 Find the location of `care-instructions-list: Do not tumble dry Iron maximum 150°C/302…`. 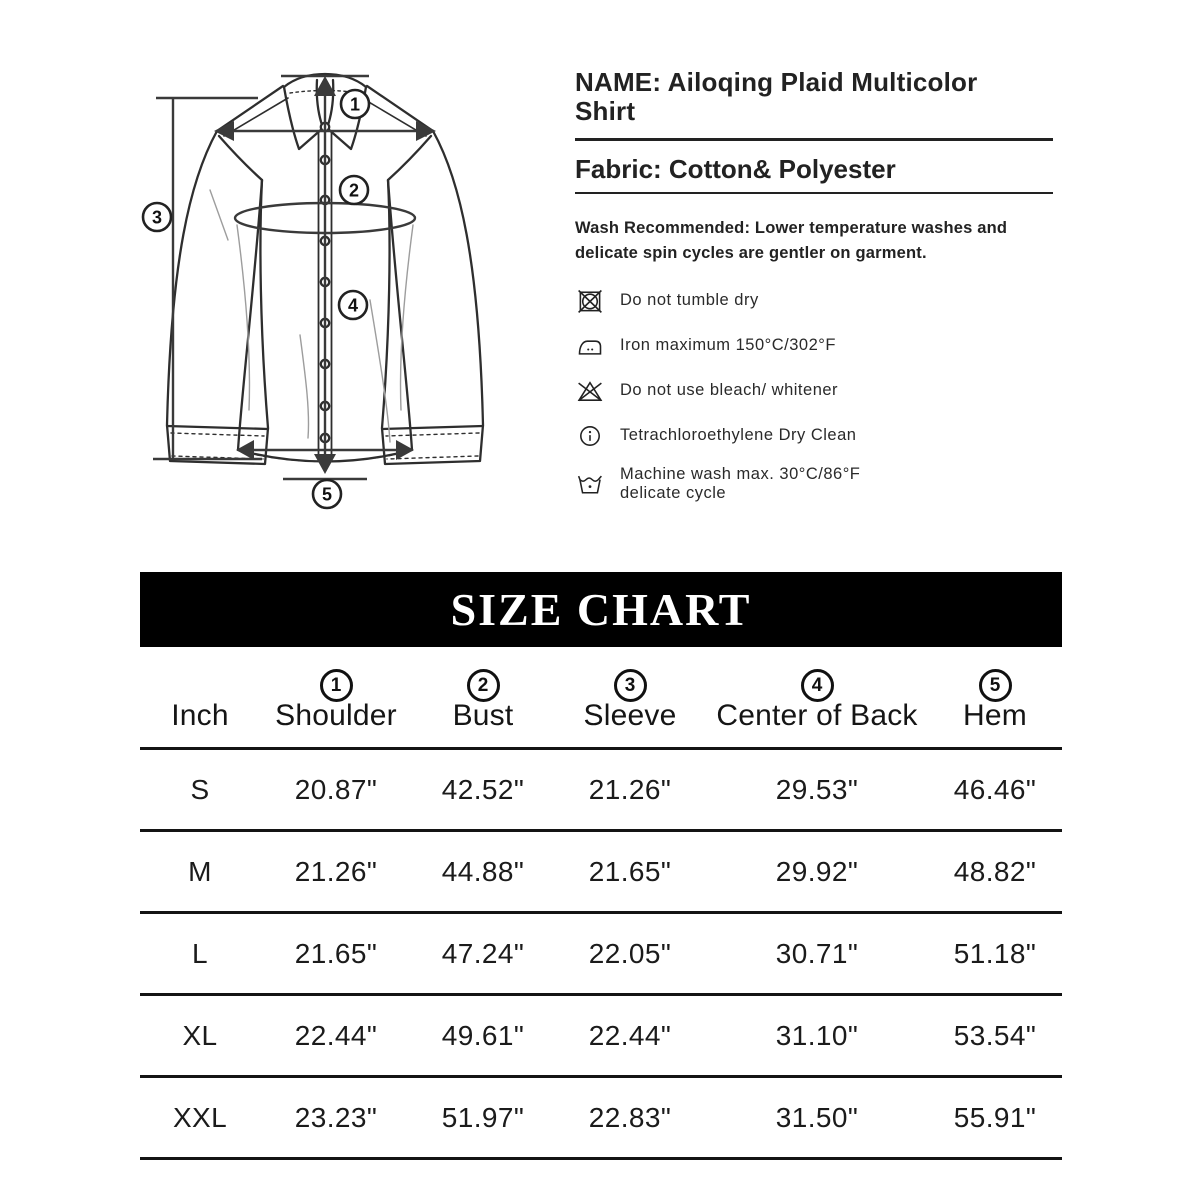

care-instructions-list: Do not tumble dry Iron maximum 150°C/302… is located at coordinates (814, 394).